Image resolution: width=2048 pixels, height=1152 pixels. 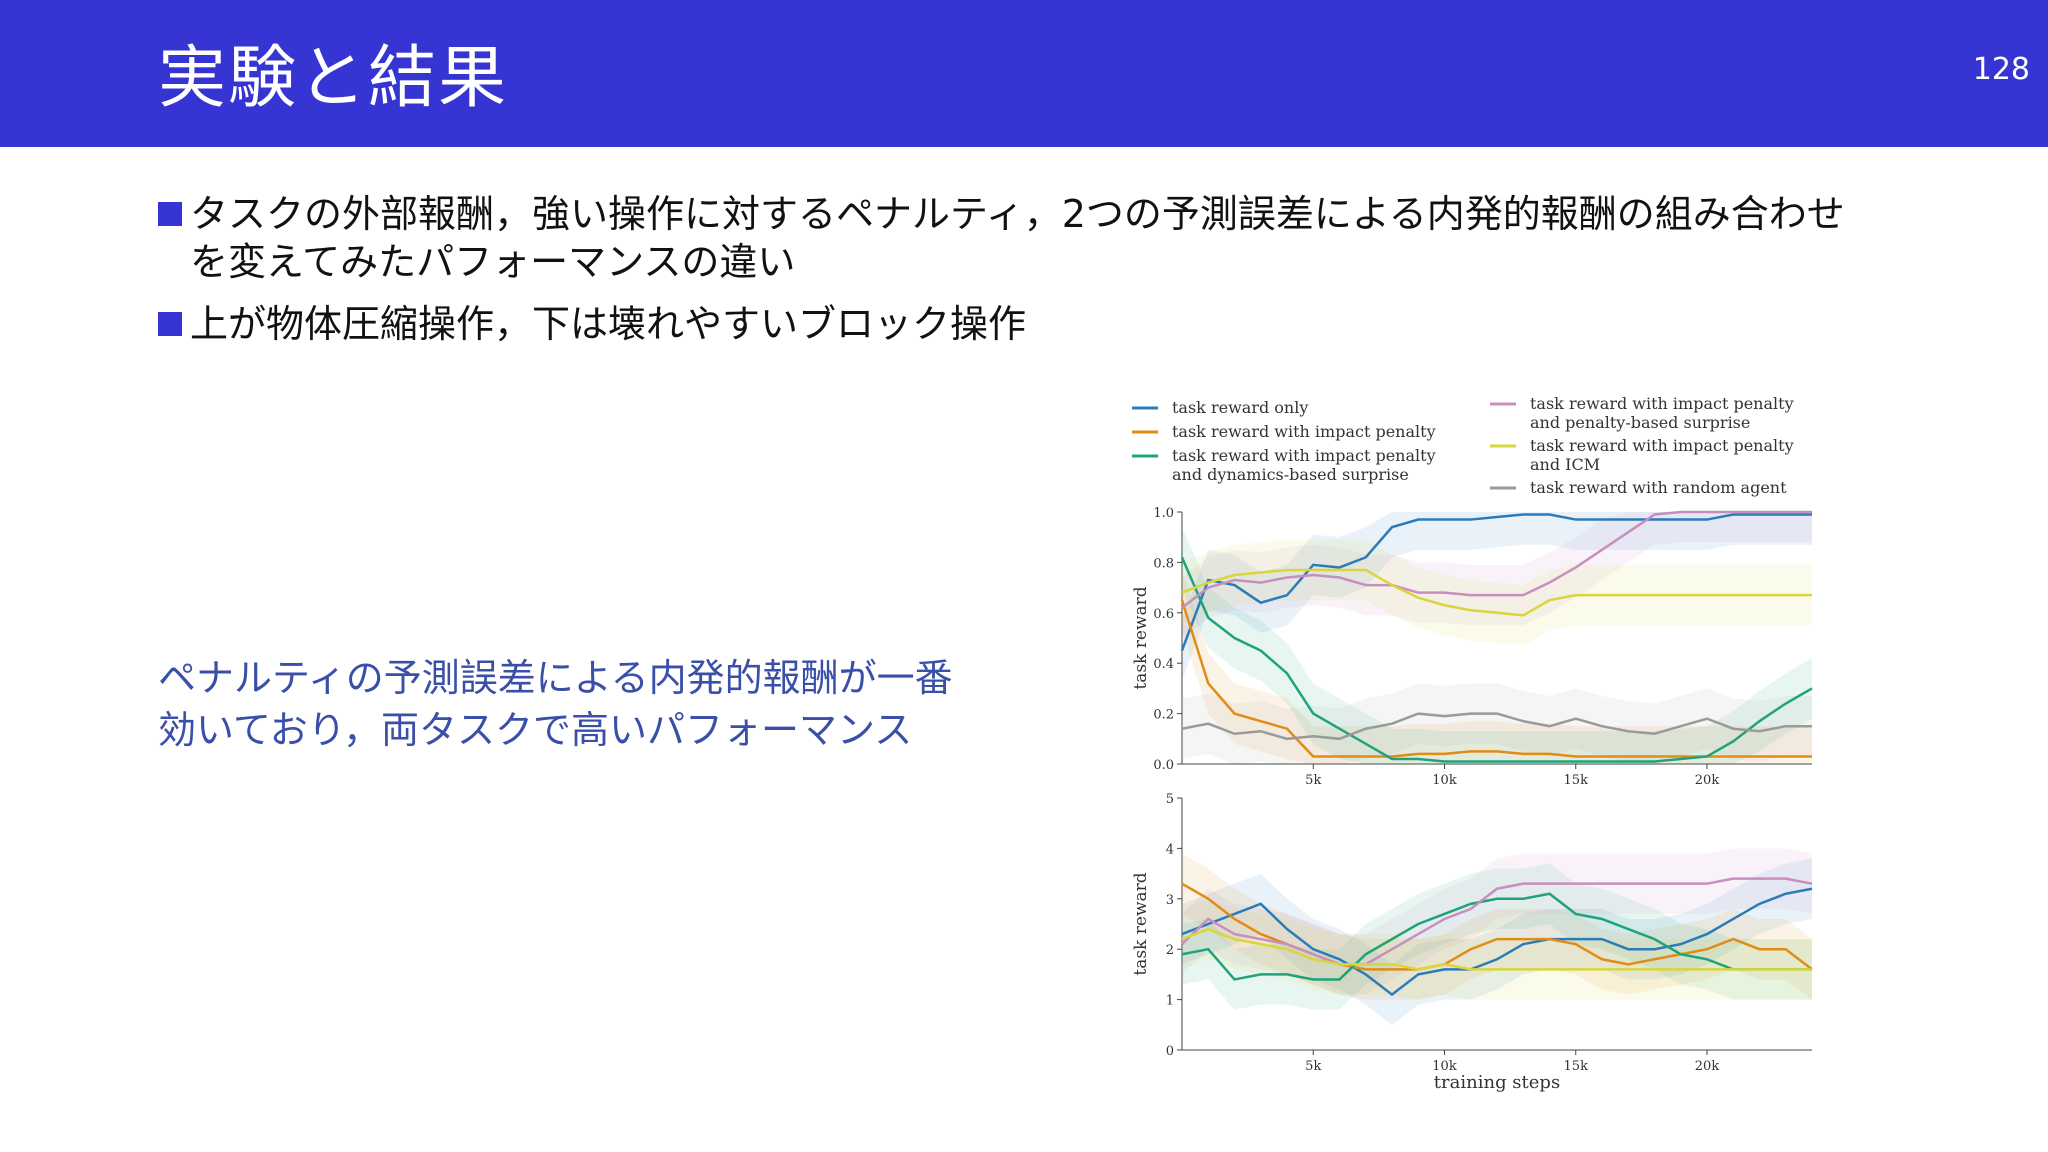 I want to click on legend-label: and dynamics-based surprise, so click(x=1290, y=474).